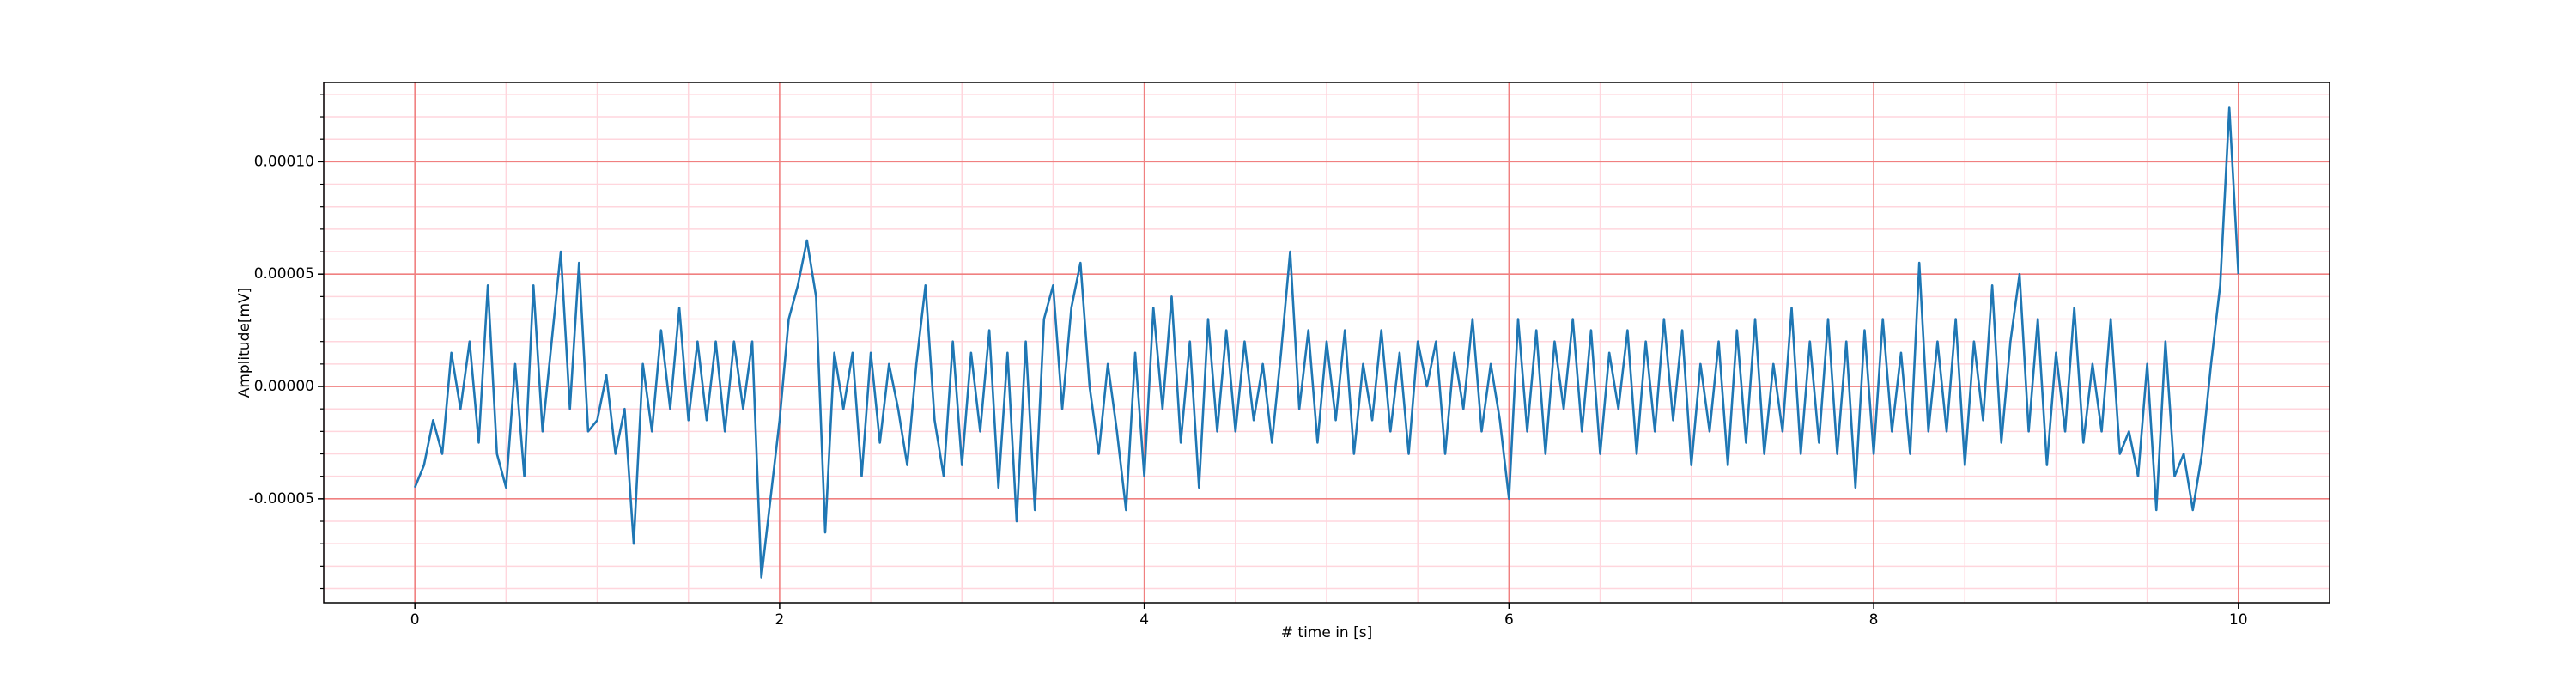 The image size is (2576, 687). Describe the element at coordinates (284, 274) in the screenshot. I see `y-tick-label: 0.00005` at that location.